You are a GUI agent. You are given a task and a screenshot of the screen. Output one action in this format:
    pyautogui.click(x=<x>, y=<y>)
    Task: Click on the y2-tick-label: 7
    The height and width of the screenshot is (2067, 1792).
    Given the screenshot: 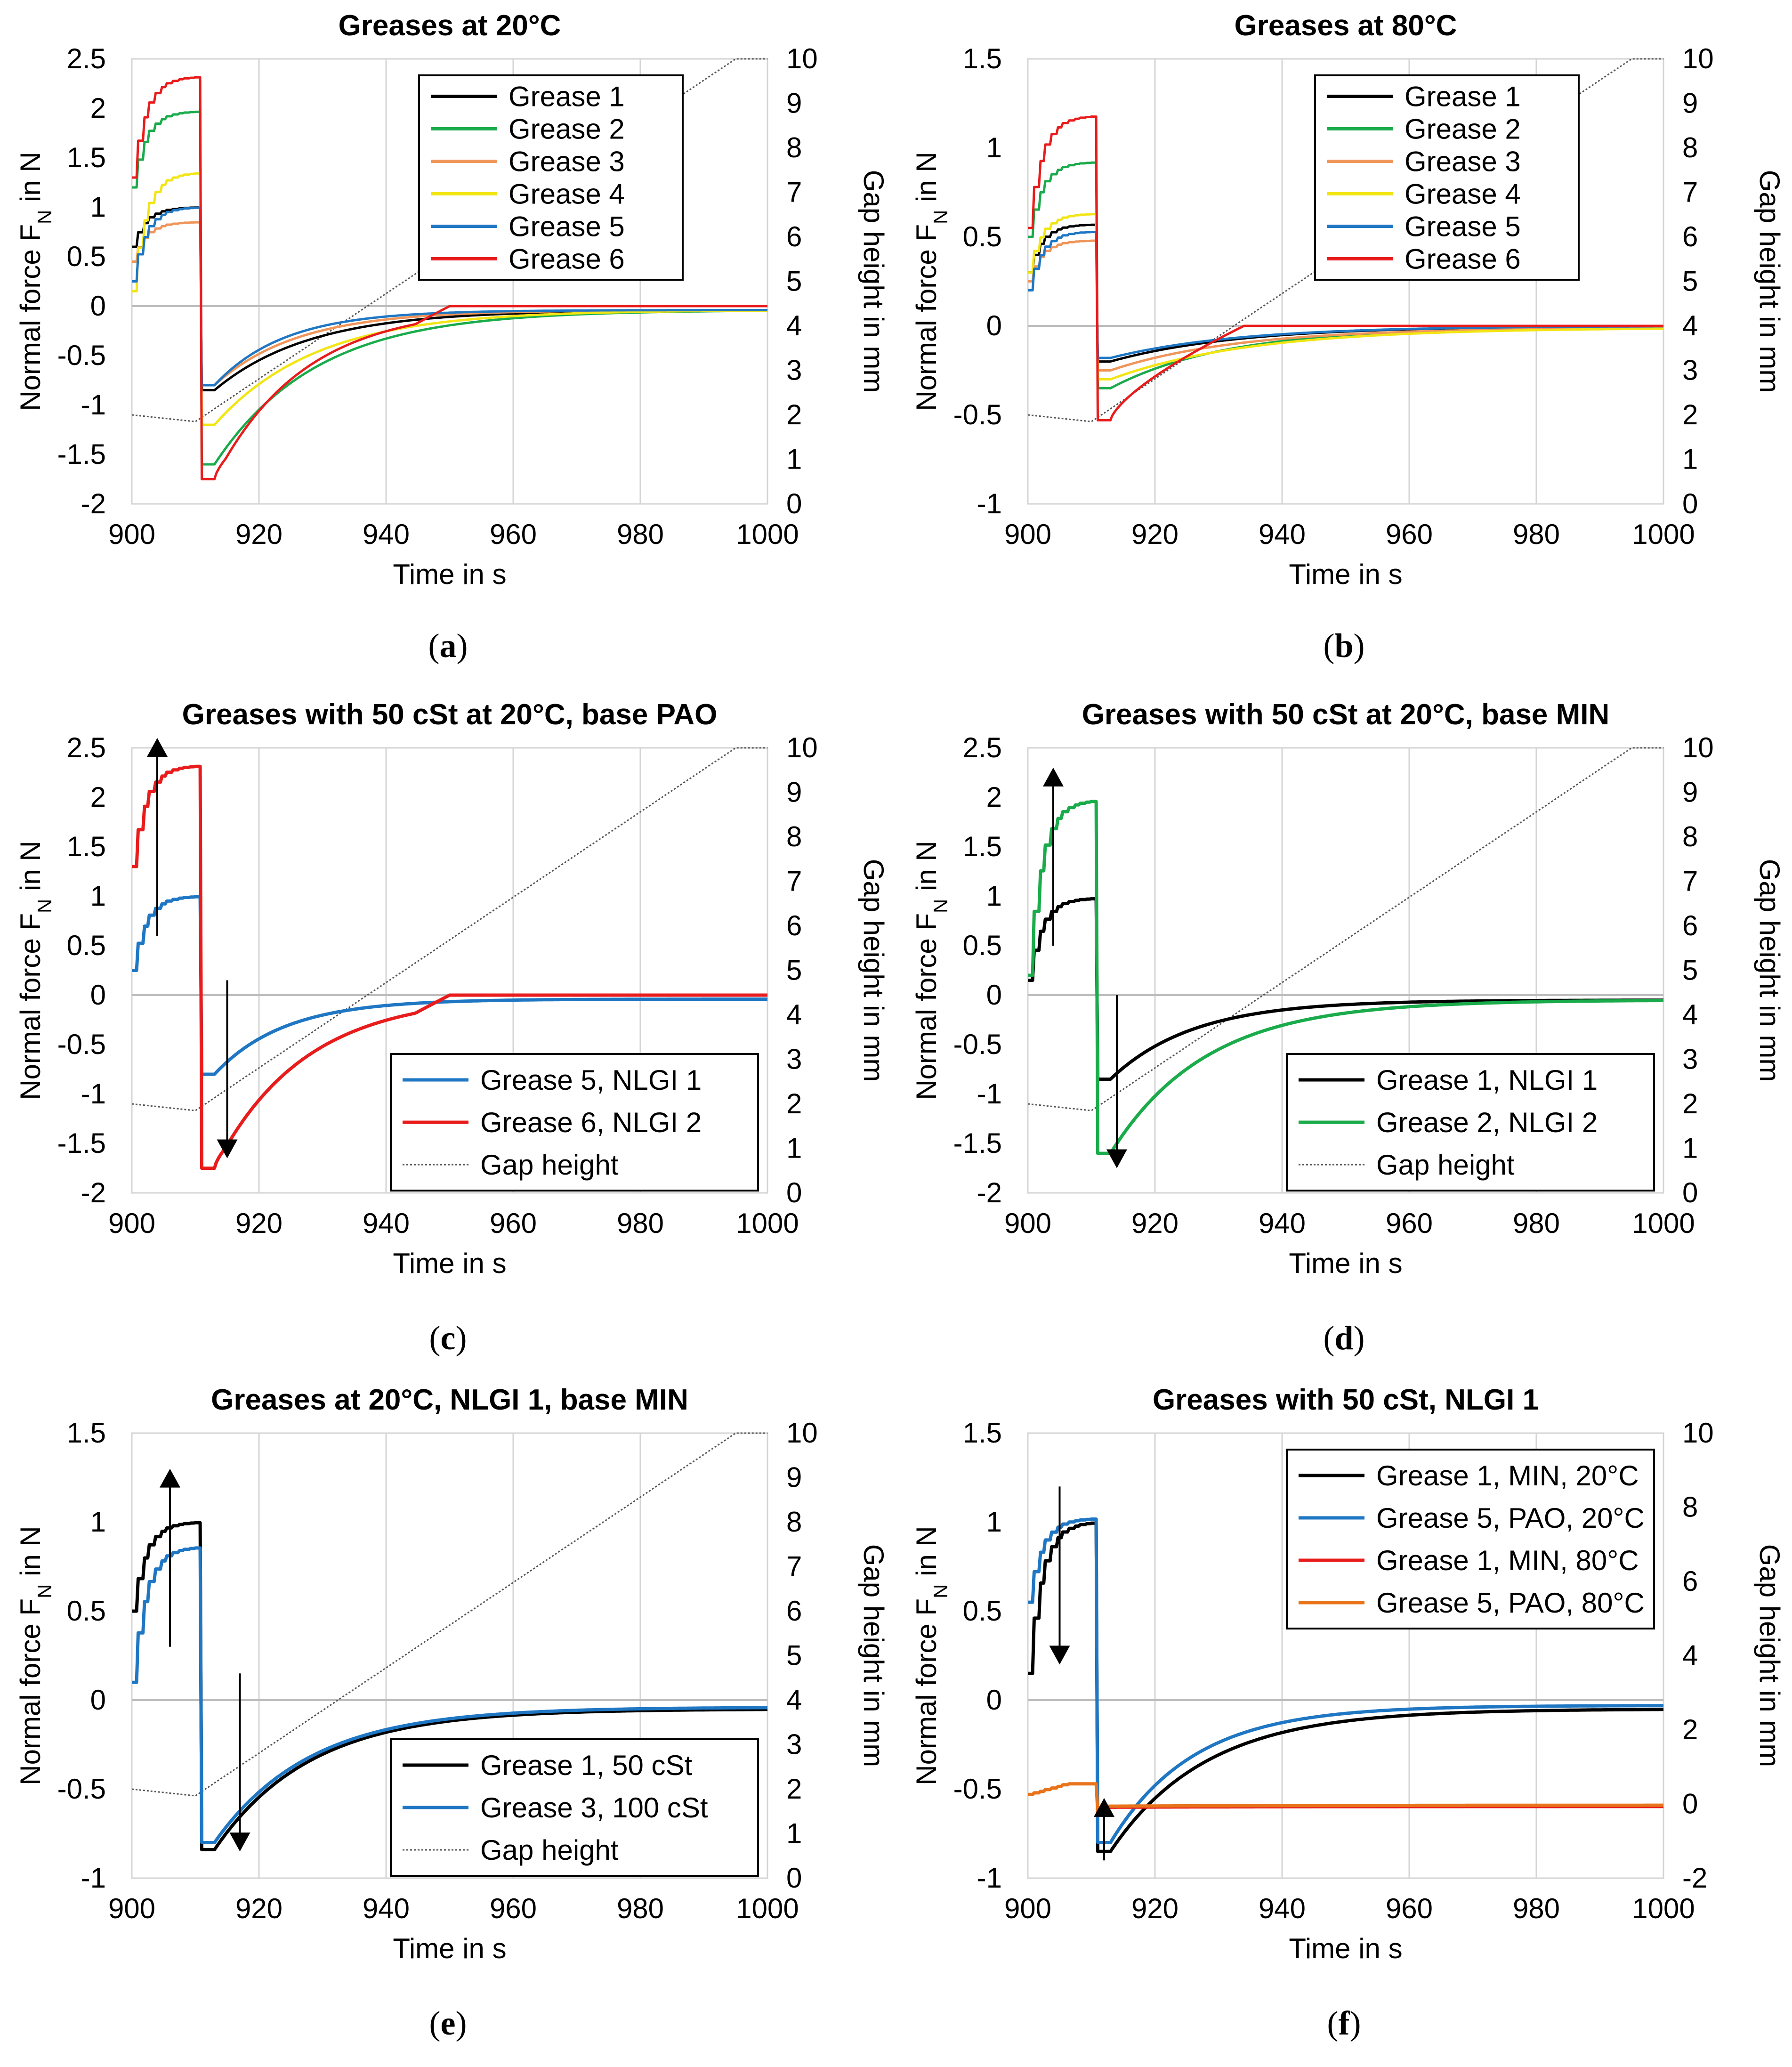 What is the action you would take?
    pyautogui.click(x=1690, y=881)
    